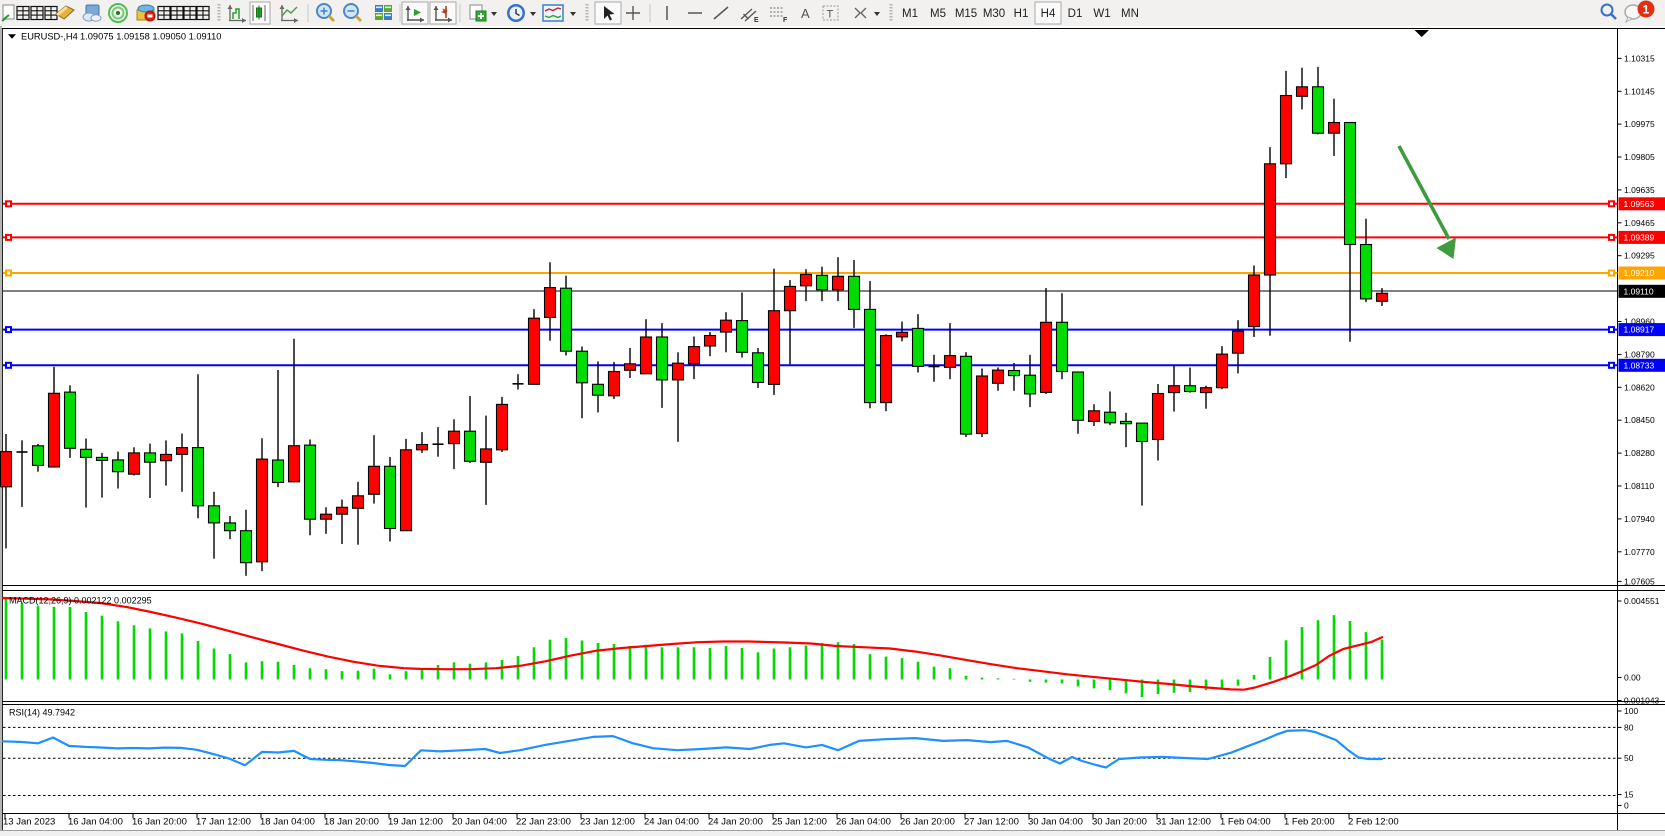 The width and height of the screenshot is (1665, 836). Describe the element at coordinates (479, 822) in the screenshot. I see `svg-text: 20 Jan 04:00` at that location.